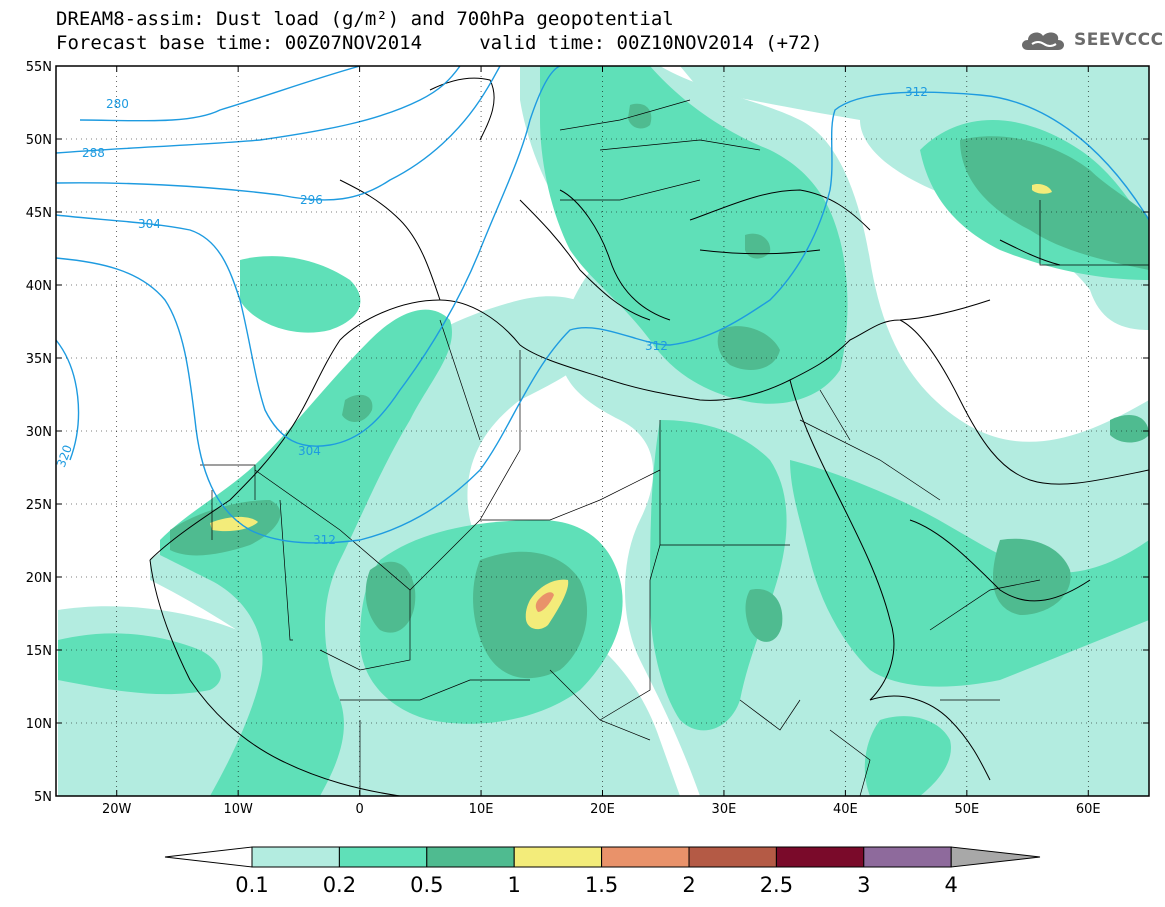  I want to click on lat-tick-label: 45N, so click(39, 213).